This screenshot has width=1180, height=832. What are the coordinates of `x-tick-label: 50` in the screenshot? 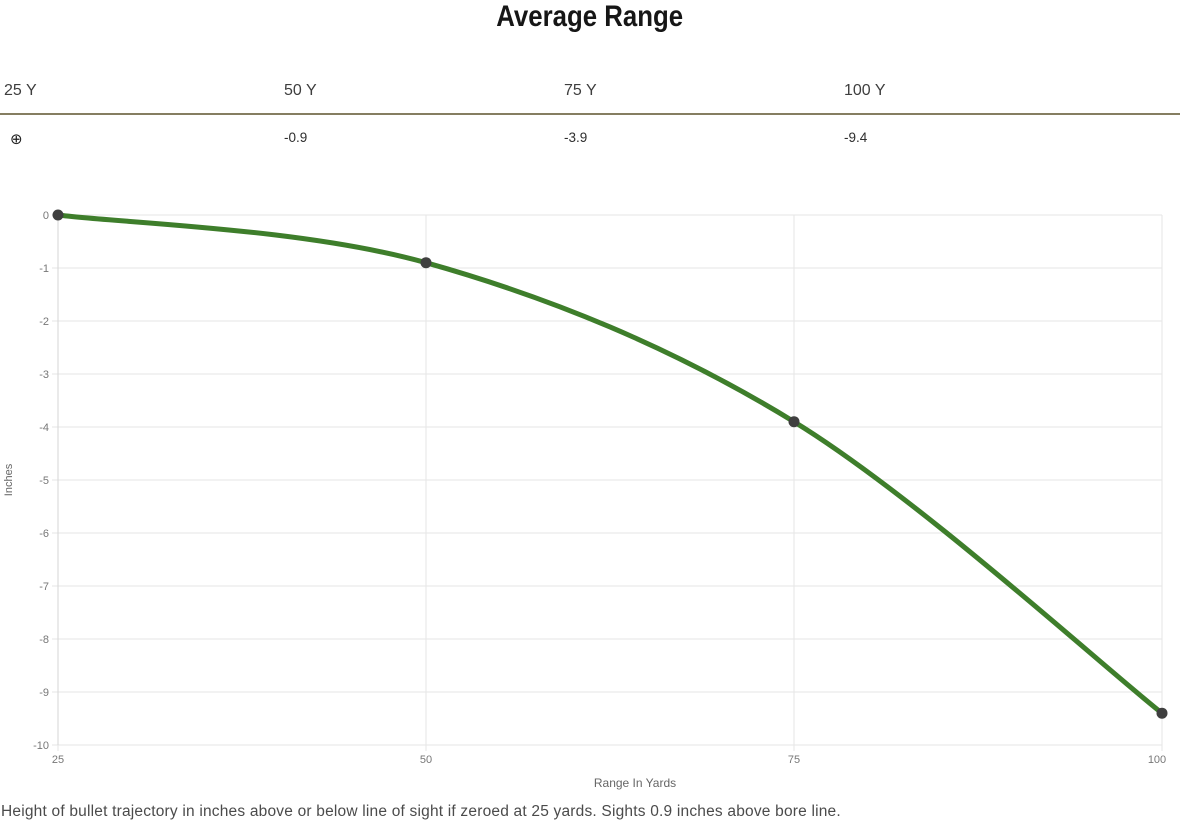 It's located at (426, 760).